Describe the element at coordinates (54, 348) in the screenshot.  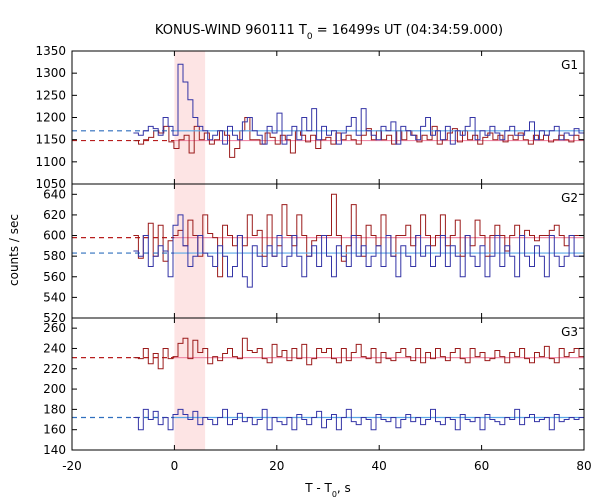
I see `y-tick-label: 240` at that location.